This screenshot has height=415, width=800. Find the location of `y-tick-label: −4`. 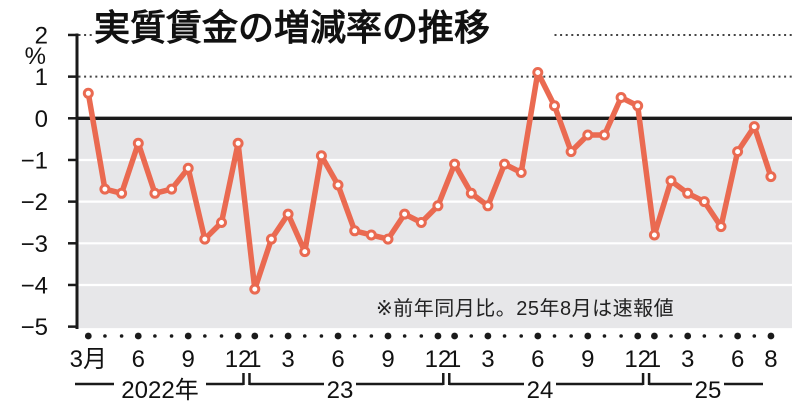

y-tick-label: −4 is located at coordinates (34, 285).